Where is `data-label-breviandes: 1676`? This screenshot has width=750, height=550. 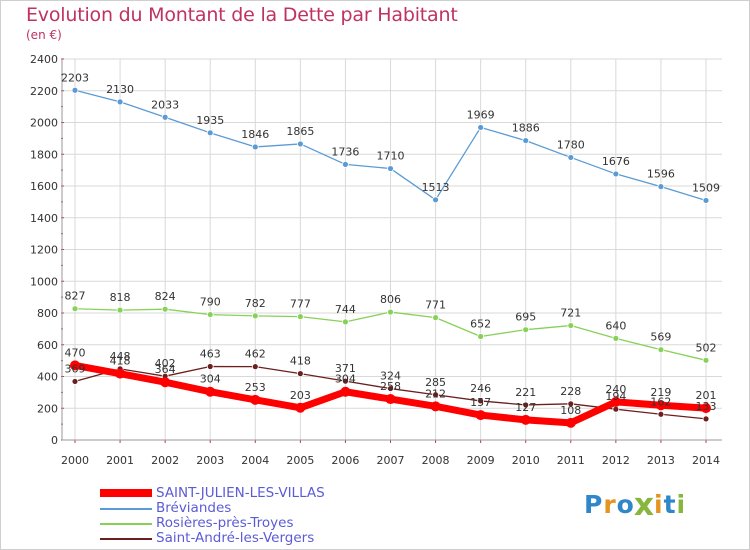
data-label-breviandes: 1676 is located at coordinates (616, 161).